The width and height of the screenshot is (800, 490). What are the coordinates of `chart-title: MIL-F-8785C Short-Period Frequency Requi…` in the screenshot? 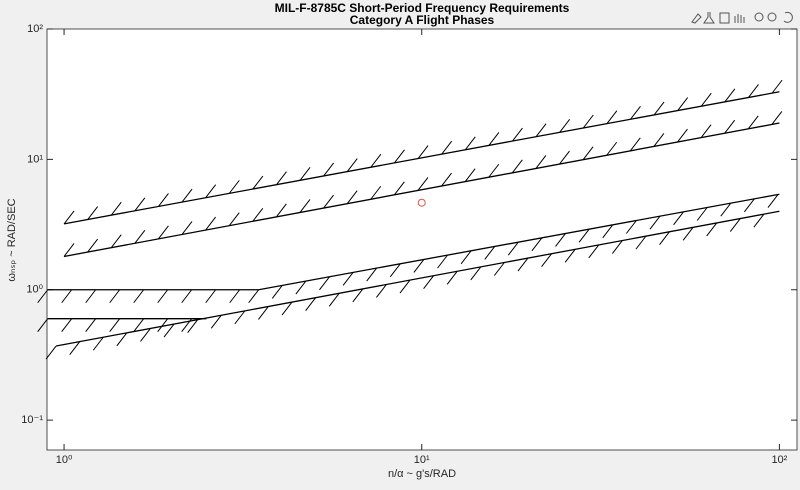 It's located at (422, 8).